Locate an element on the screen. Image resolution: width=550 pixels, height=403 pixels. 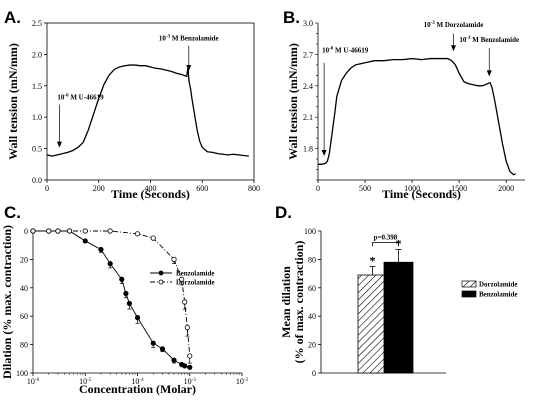
c-legend-label: Benzolamide is located at coordinates (195, 274).